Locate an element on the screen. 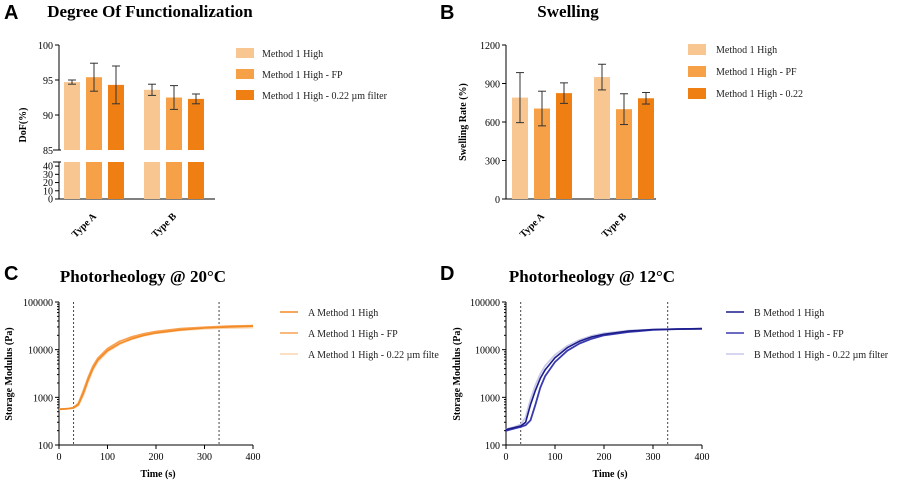  panel-letter-d: D is located at coordinates (447, 274).